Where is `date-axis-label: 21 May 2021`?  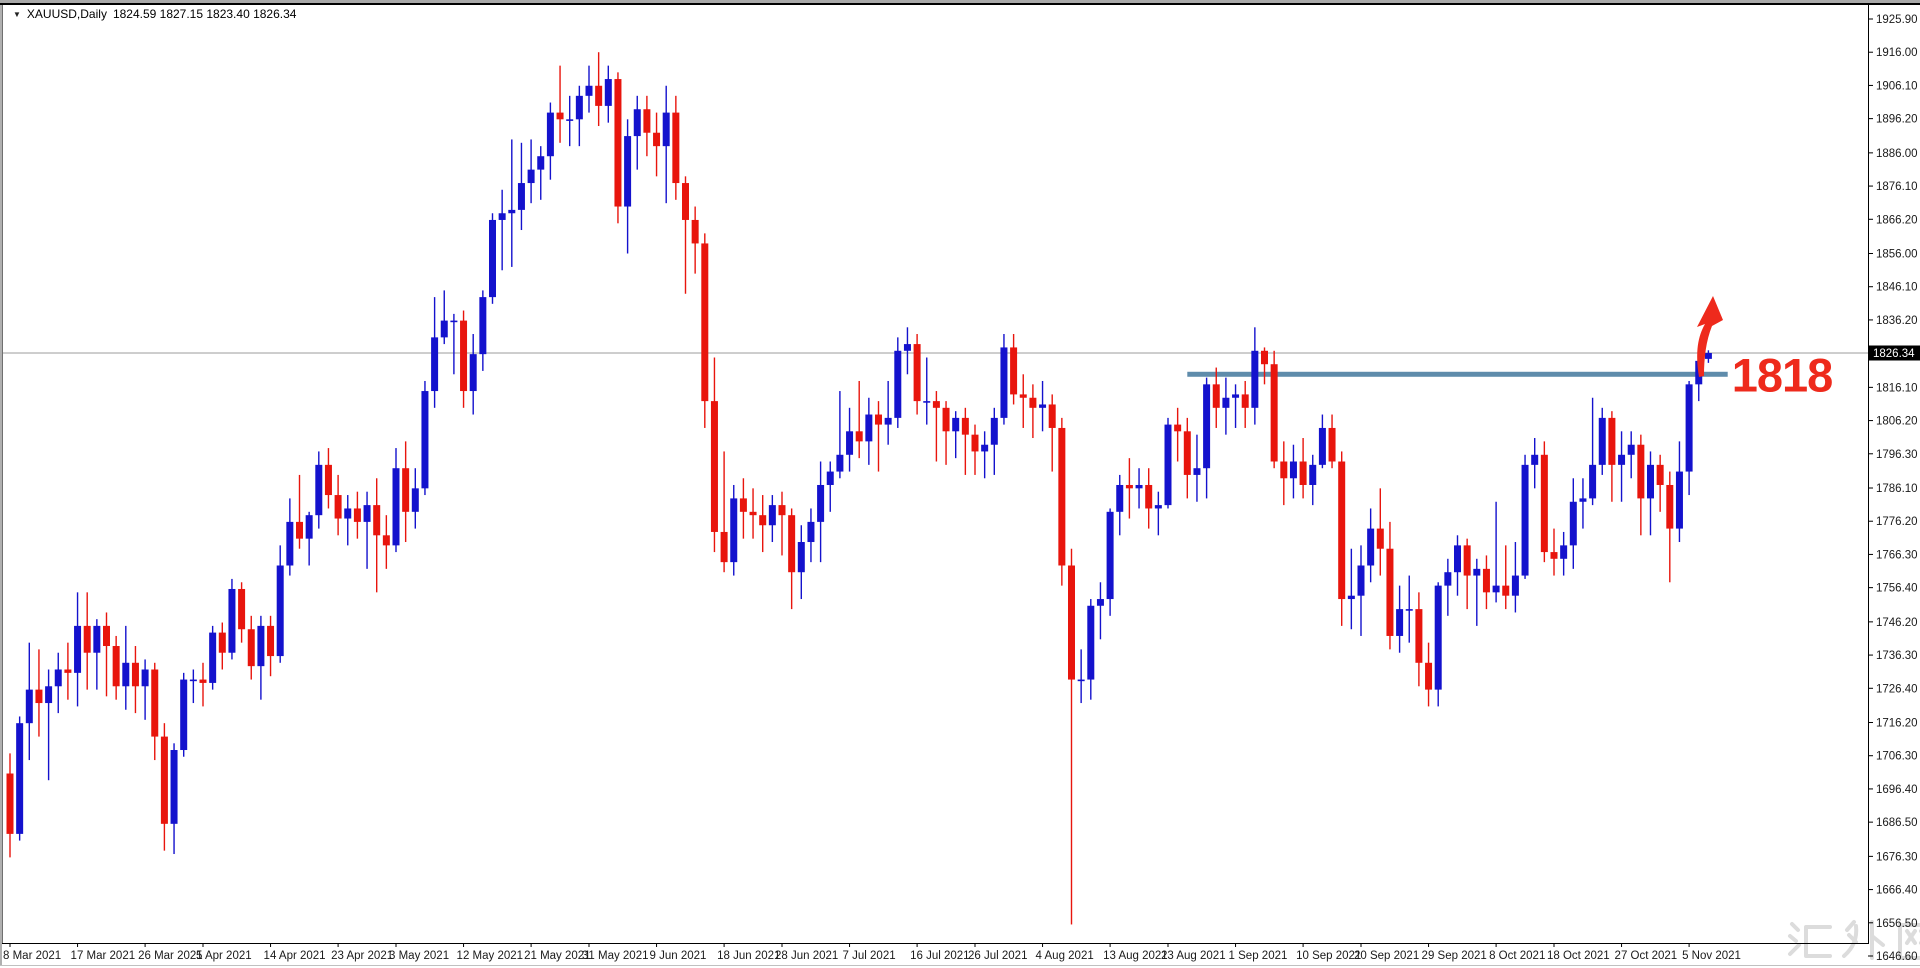
date-axis-label: 21 May 2021 is located at coordinates (557, 956).